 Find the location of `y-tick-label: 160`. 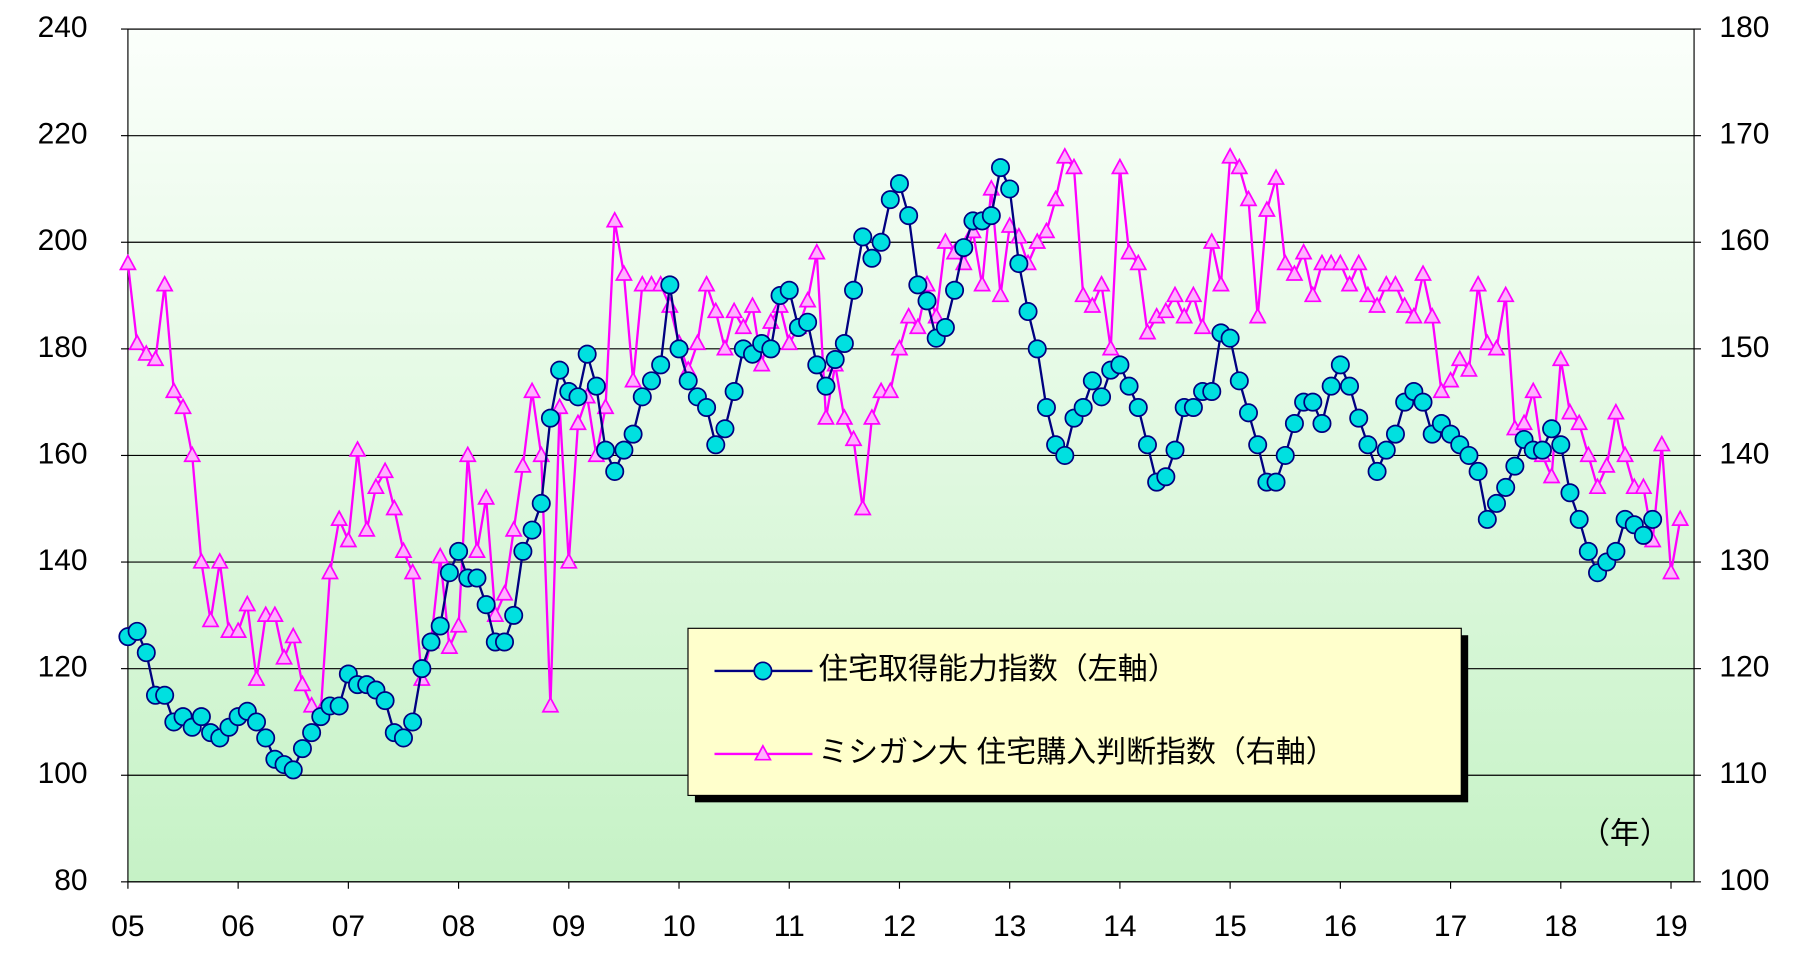

y-tick-label: 160 is located at coordinates (63, 453).